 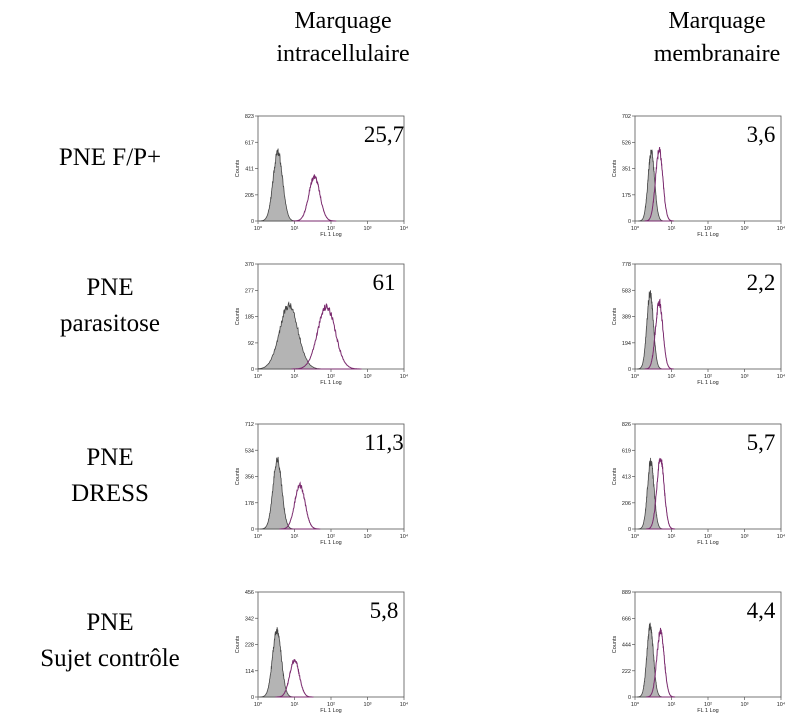 What do you see at coordinates (626, 619) in the screenshot?
I see `y-tick-label: 666` at bounding box center [626, 619].